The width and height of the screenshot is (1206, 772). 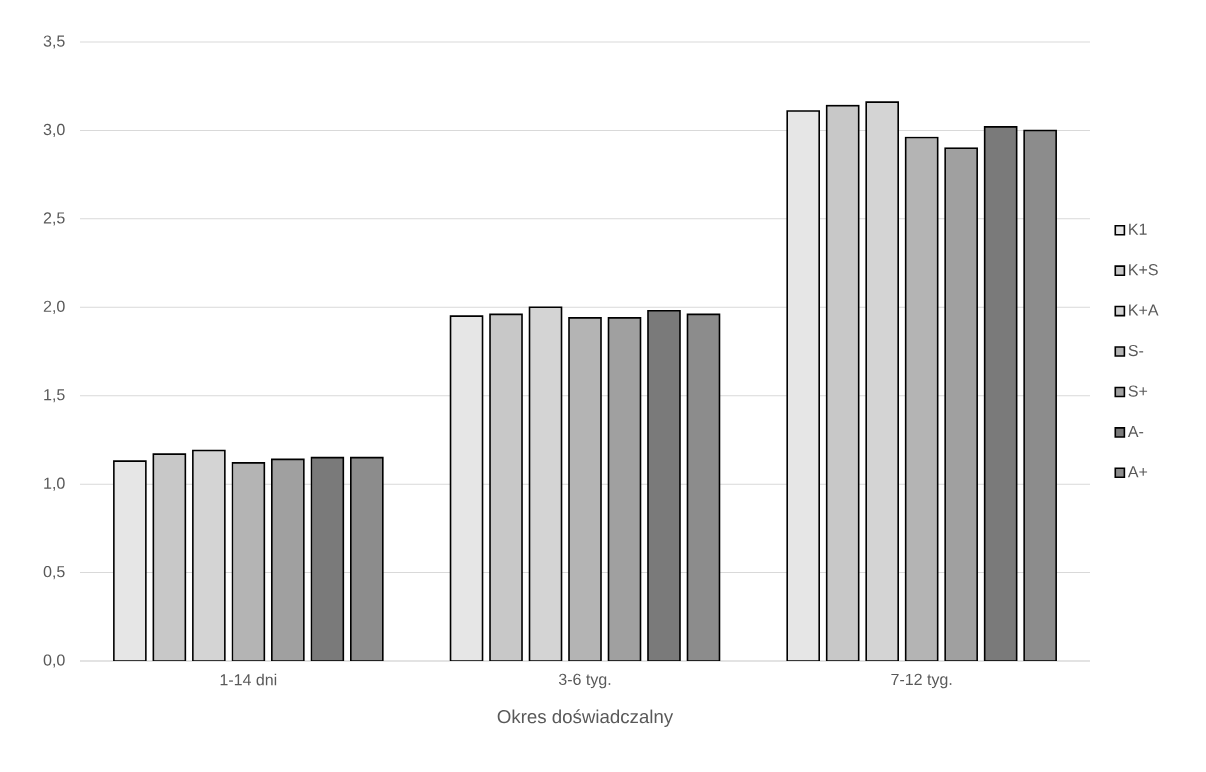 What do you see at coordinates (54, 572) in the screenshot?
I see `y-tick-label: 0,5` at bounding box center [54, 572].